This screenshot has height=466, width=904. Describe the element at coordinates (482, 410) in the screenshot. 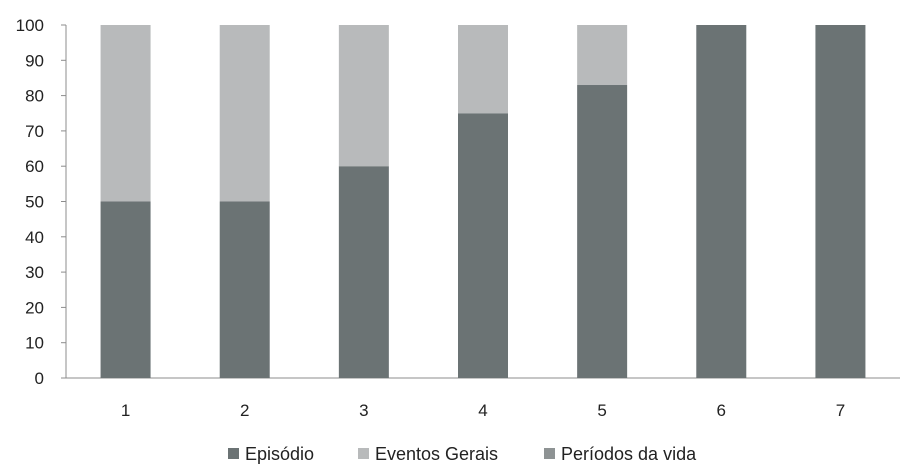

I see `x-tick-label: 4` at that location.